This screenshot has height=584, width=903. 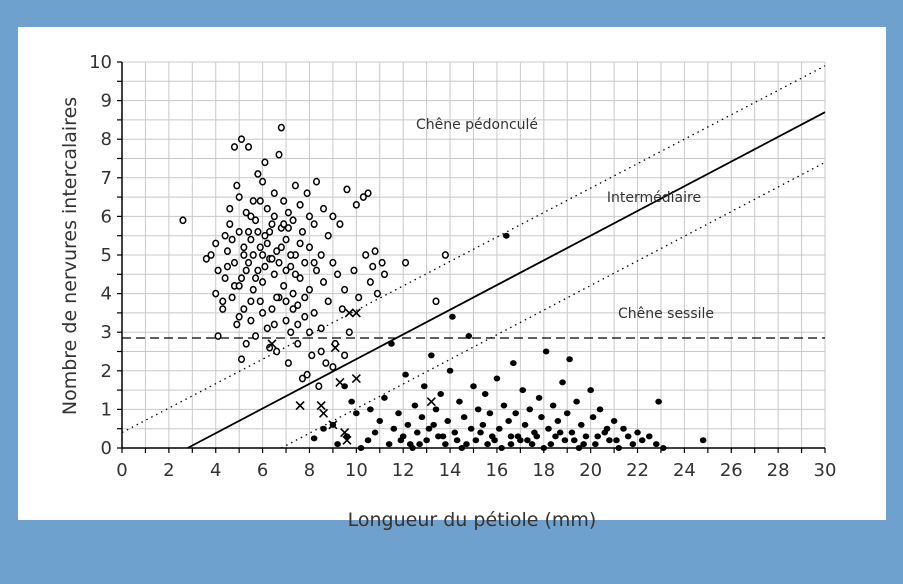 What do you see at coordinates (106, 409) in the screenshot?
I see `y-tick-label: 1` at bounding box center [106, 409].